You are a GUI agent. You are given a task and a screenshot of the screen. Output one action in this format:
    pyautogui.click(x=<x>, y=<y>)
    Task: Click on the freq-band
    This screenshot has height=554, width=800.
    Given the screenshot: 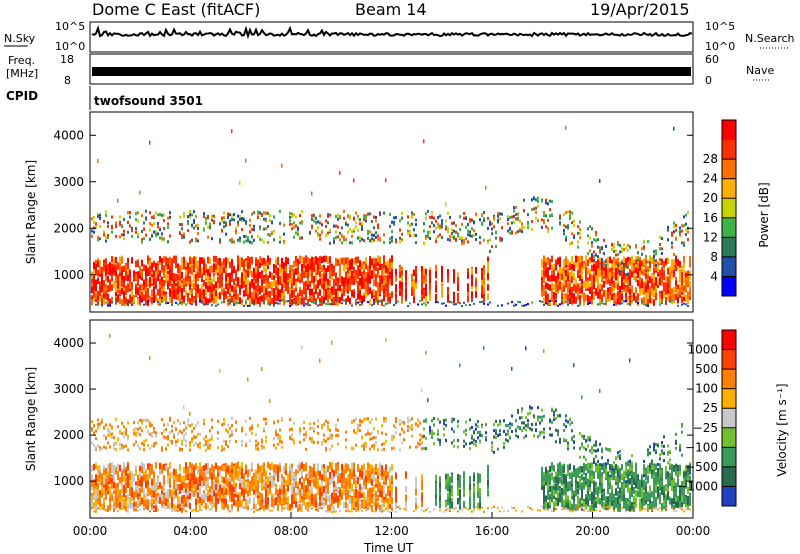 What is the action you would take?
    pyautogui.click(x=391, y=71)
    